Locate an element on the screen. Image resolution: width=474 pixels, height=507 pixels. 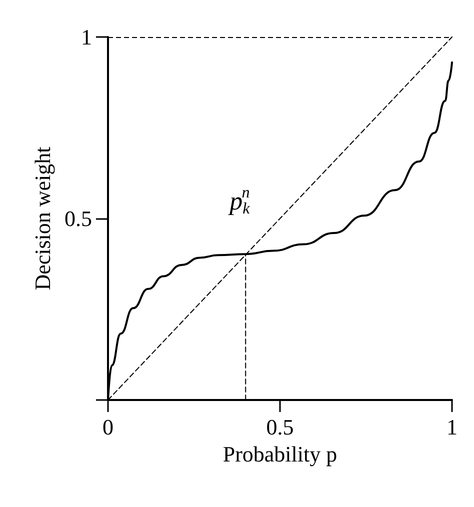
x-tick-label: 0 is located at coordinates (108, 427).